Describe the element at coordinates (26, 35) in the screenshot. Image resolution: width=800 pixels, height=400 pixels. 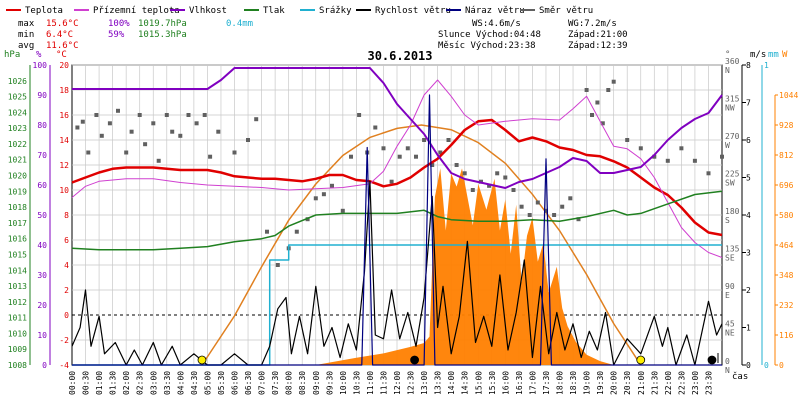
I see `stat-min-label: min` at that location.